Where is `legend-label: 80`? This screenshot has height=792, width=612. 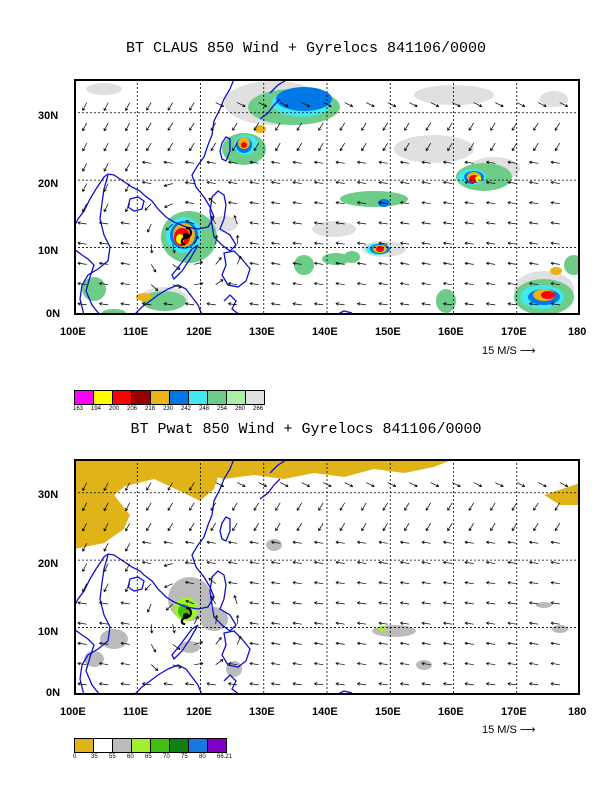 legend-label: 80 is located at coordinates (202, 757).